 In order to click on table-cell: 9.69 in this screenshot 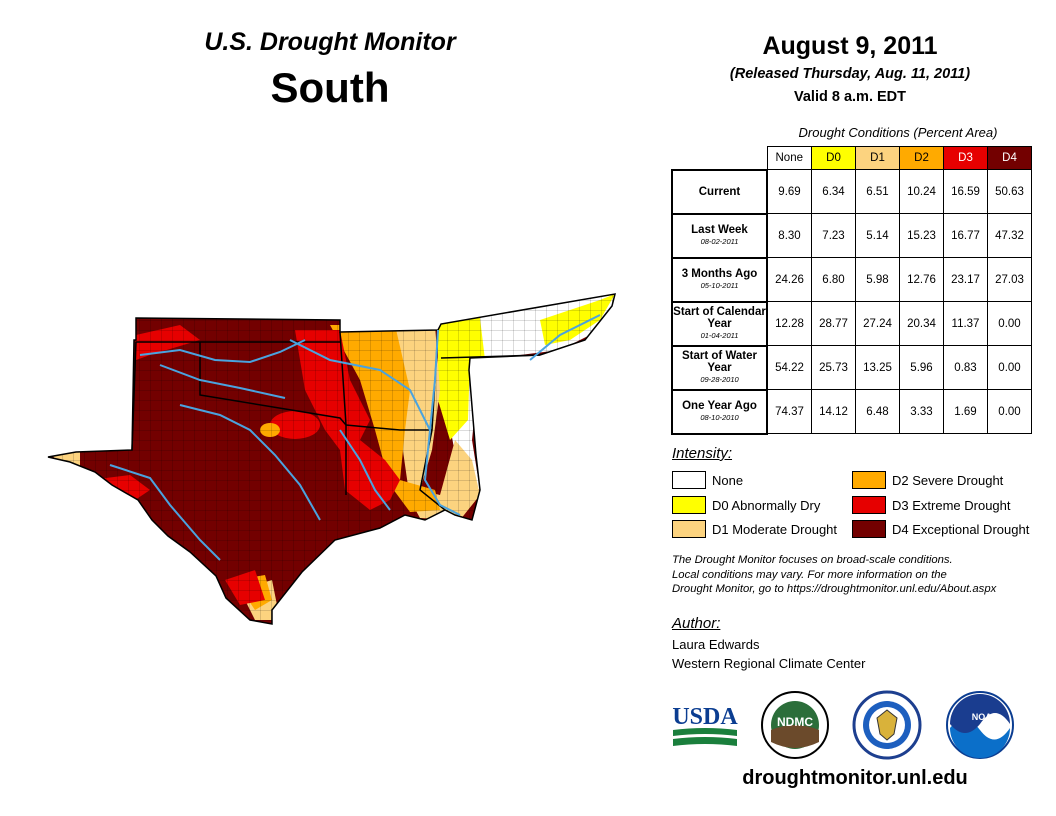, I will do `click(789, 191)`.